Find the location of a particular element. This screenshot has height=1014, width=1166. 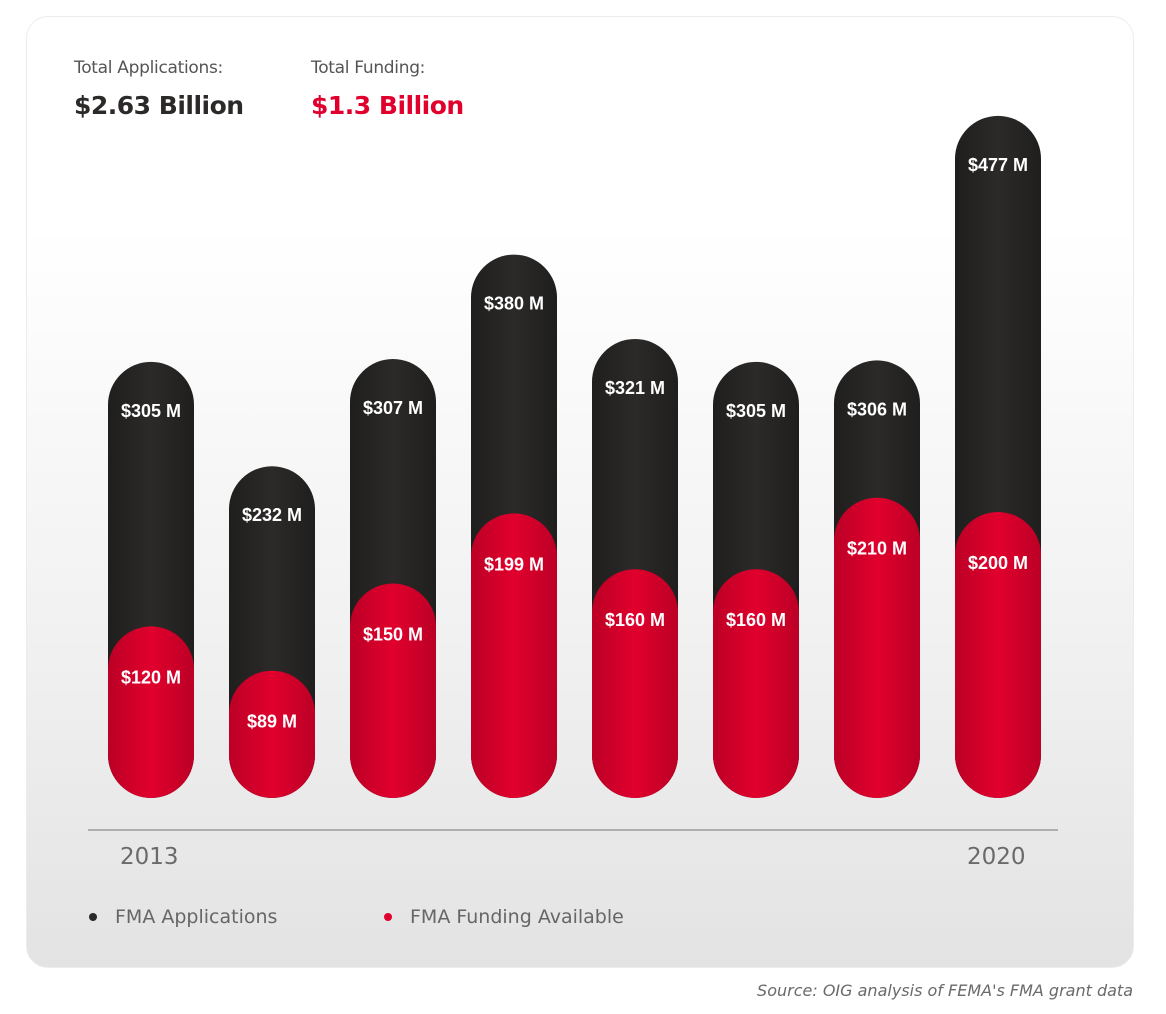

data-label-applications-2014: $232 M is located at coordinates (272, 515).